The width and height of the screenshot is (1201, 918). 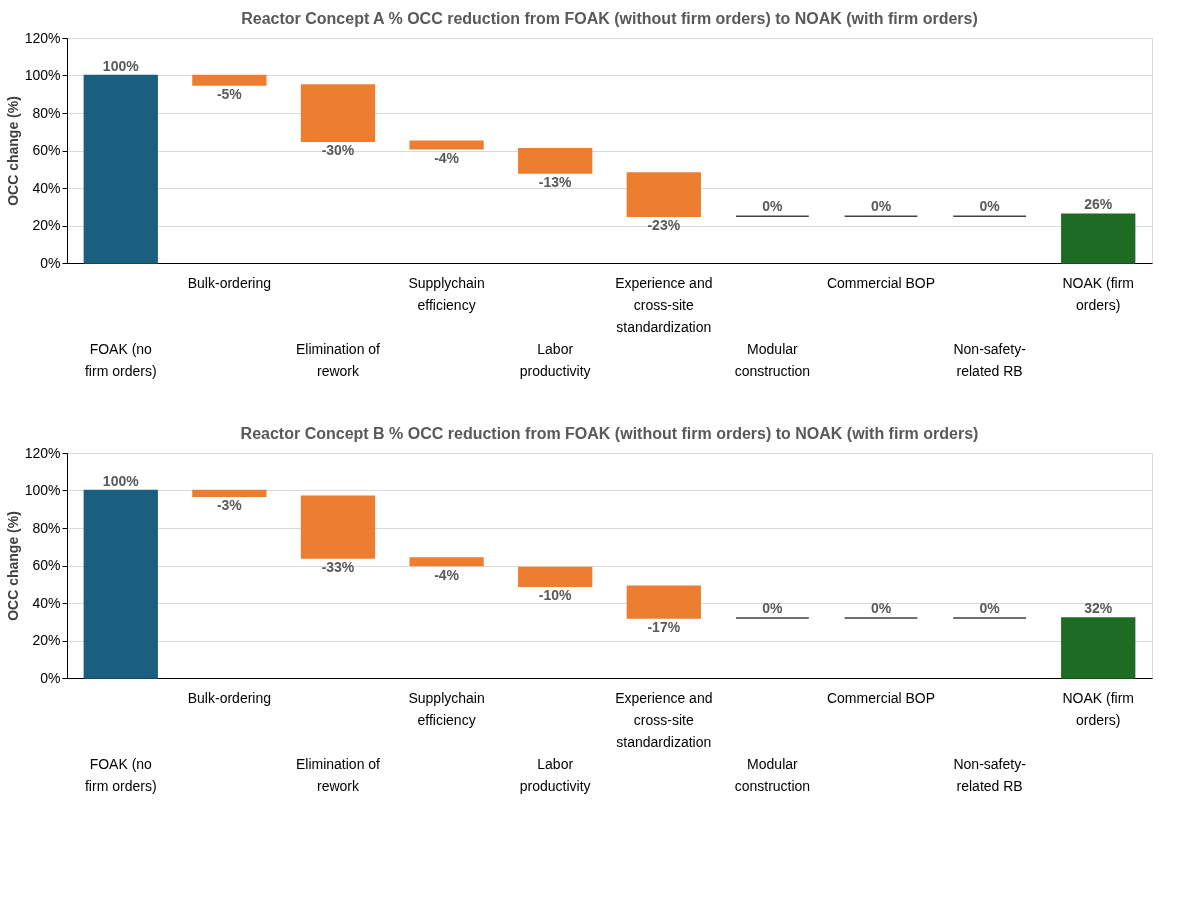 What do you see at coordinates (664, 627) in the screenshot?
I see `data-label: -17%` at bounding box center [664, 627].